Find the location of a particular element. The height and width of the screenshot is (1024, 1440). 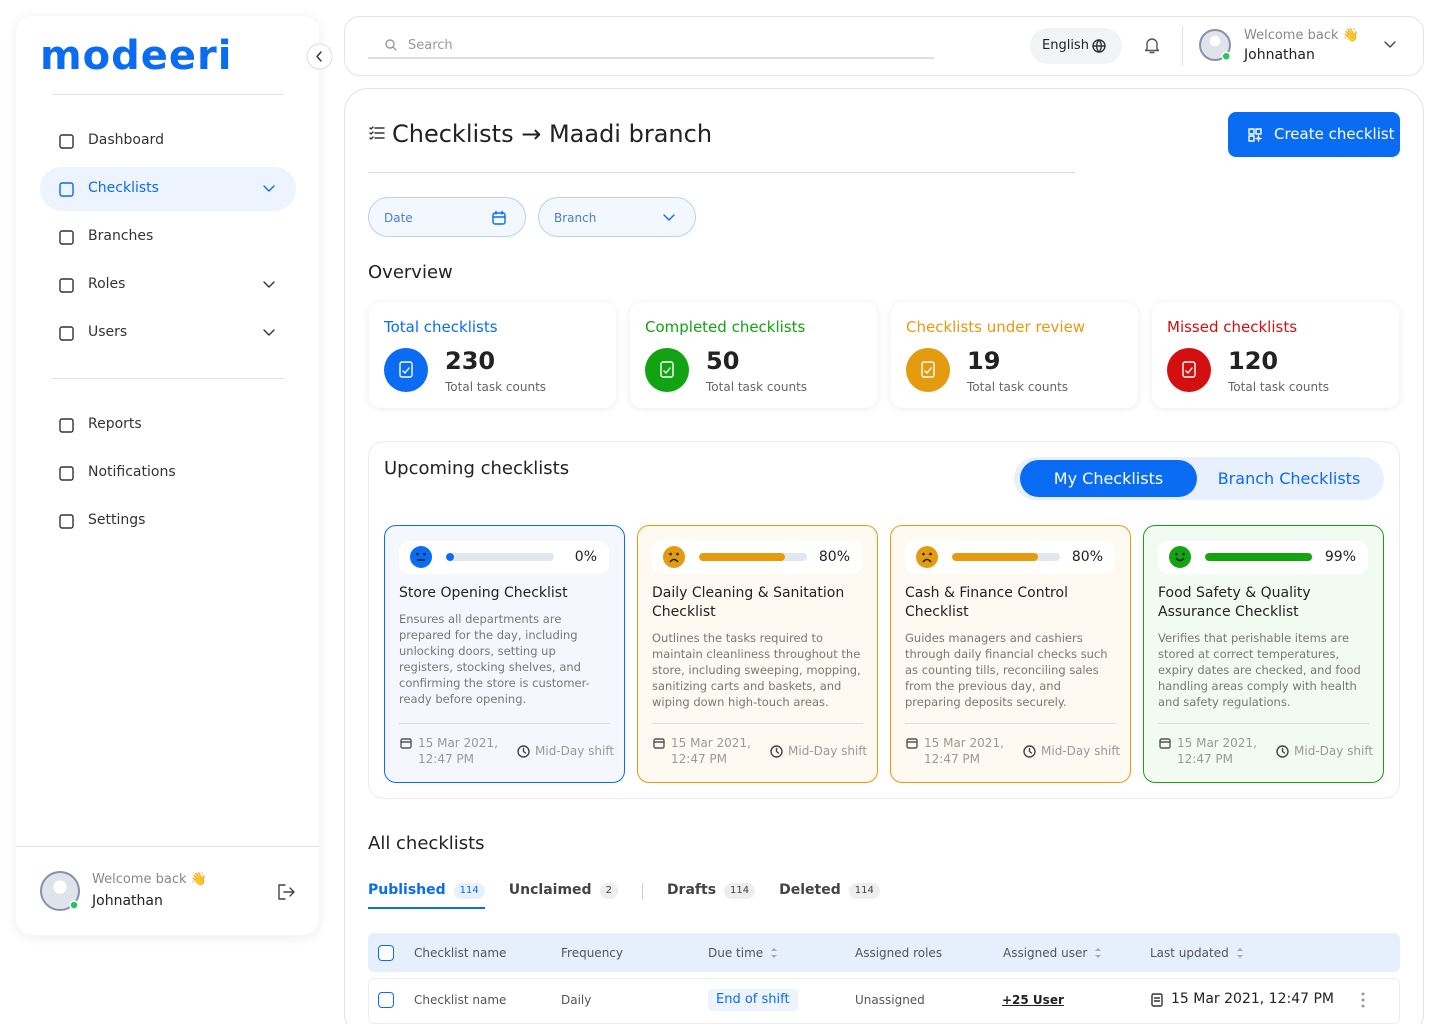

avatar is located at coordinates (1217, 47).